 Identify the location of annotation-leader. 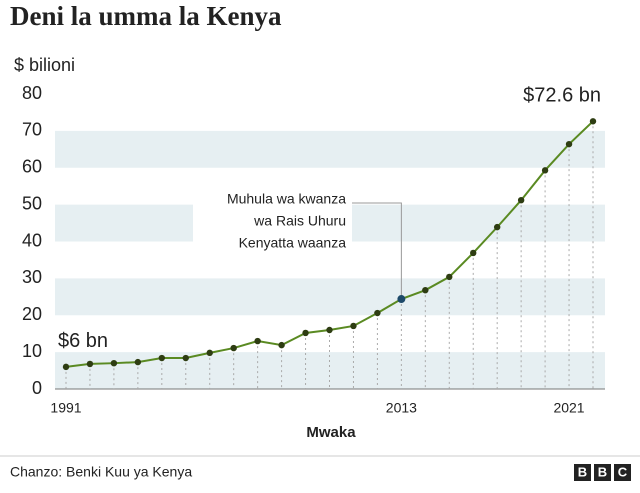
(377, 251).